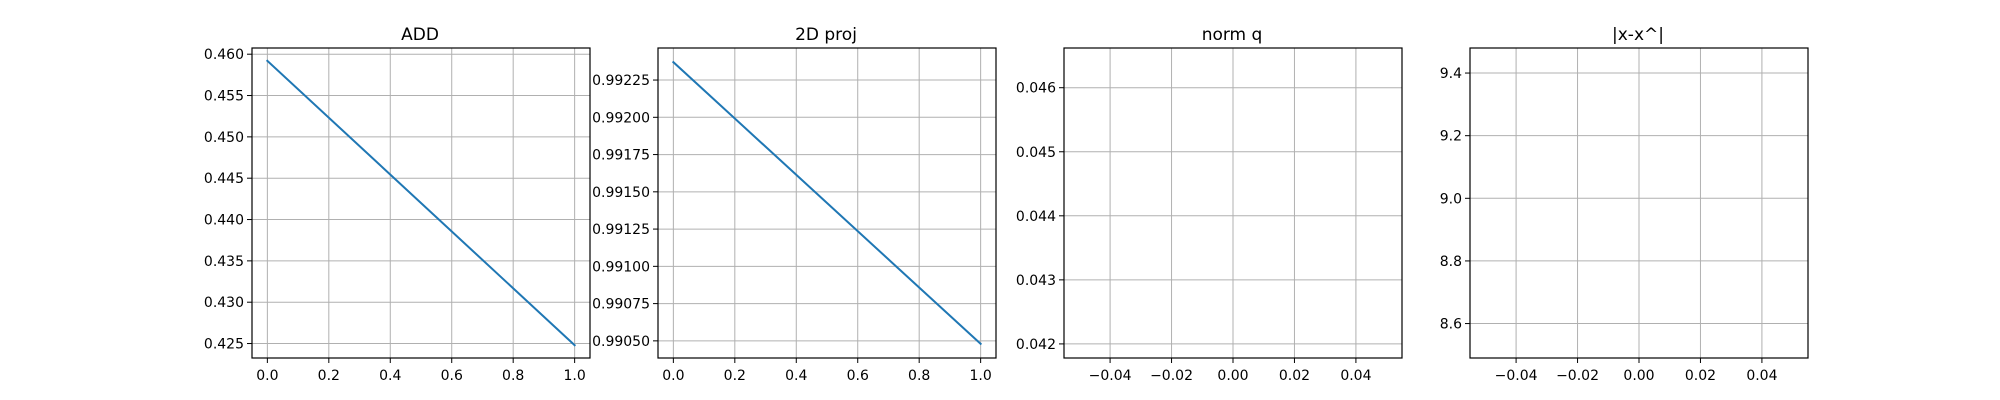  Describe the element at coordinates (224, 138) in the screenshot. I see `y-tick-label: 0.450` at that location.